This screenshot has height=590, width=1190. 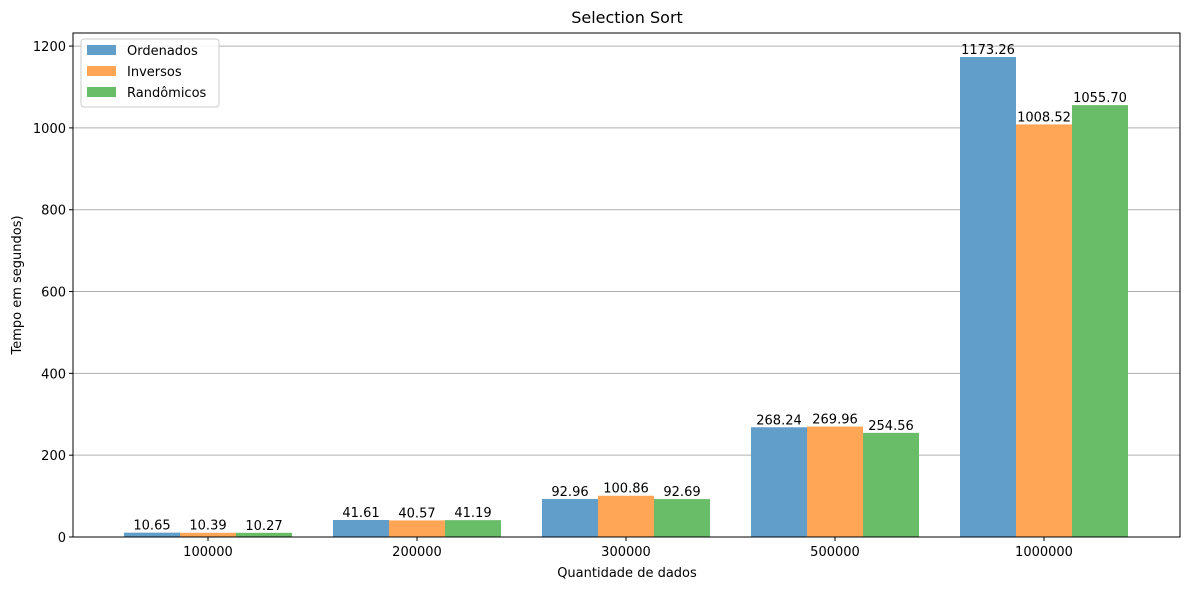 I want to click on y-axis-label: Tempo em segundos), so click(x=17, y=285).